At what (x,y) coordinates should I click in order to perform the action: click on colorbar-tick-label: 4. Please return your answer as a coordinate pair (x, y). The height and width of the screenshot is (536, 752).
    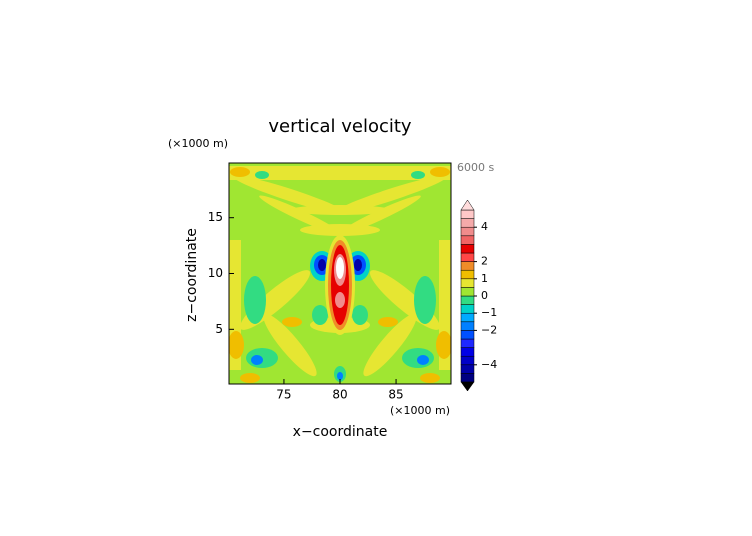
    Looking at the image, I should click on (484, 226).